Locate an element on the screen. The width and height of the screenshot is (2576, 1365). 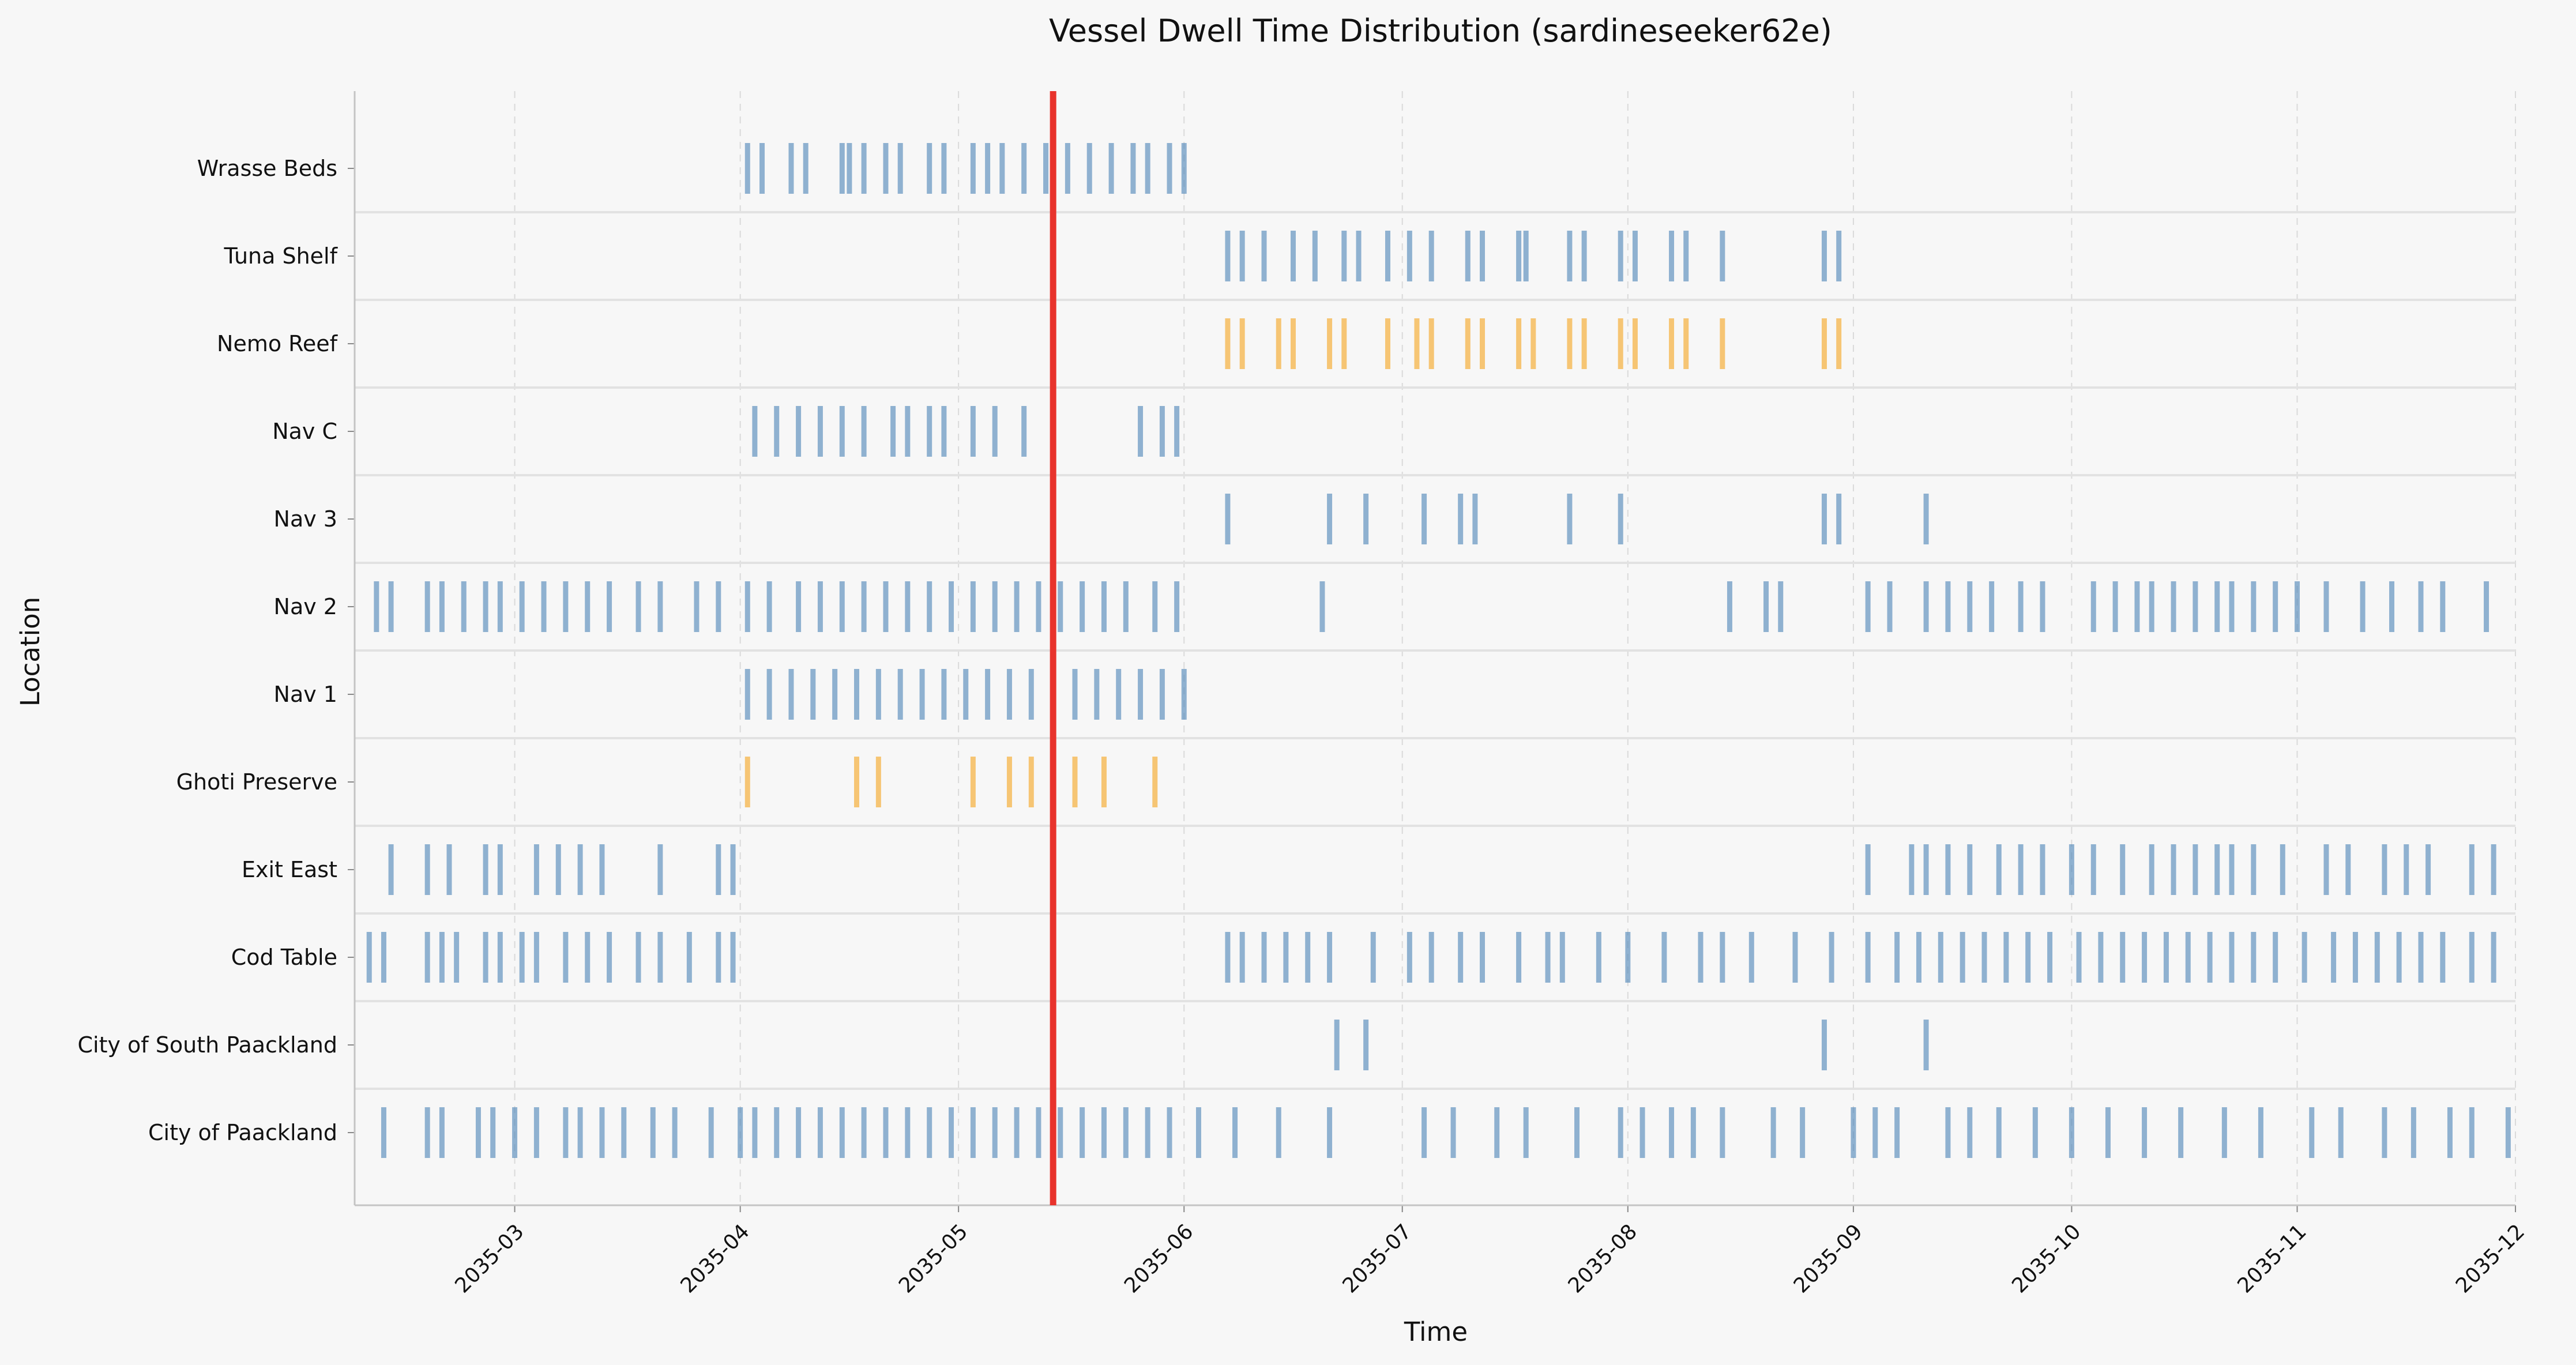
y-axis-label: Location is located at coordinates (30, 652).